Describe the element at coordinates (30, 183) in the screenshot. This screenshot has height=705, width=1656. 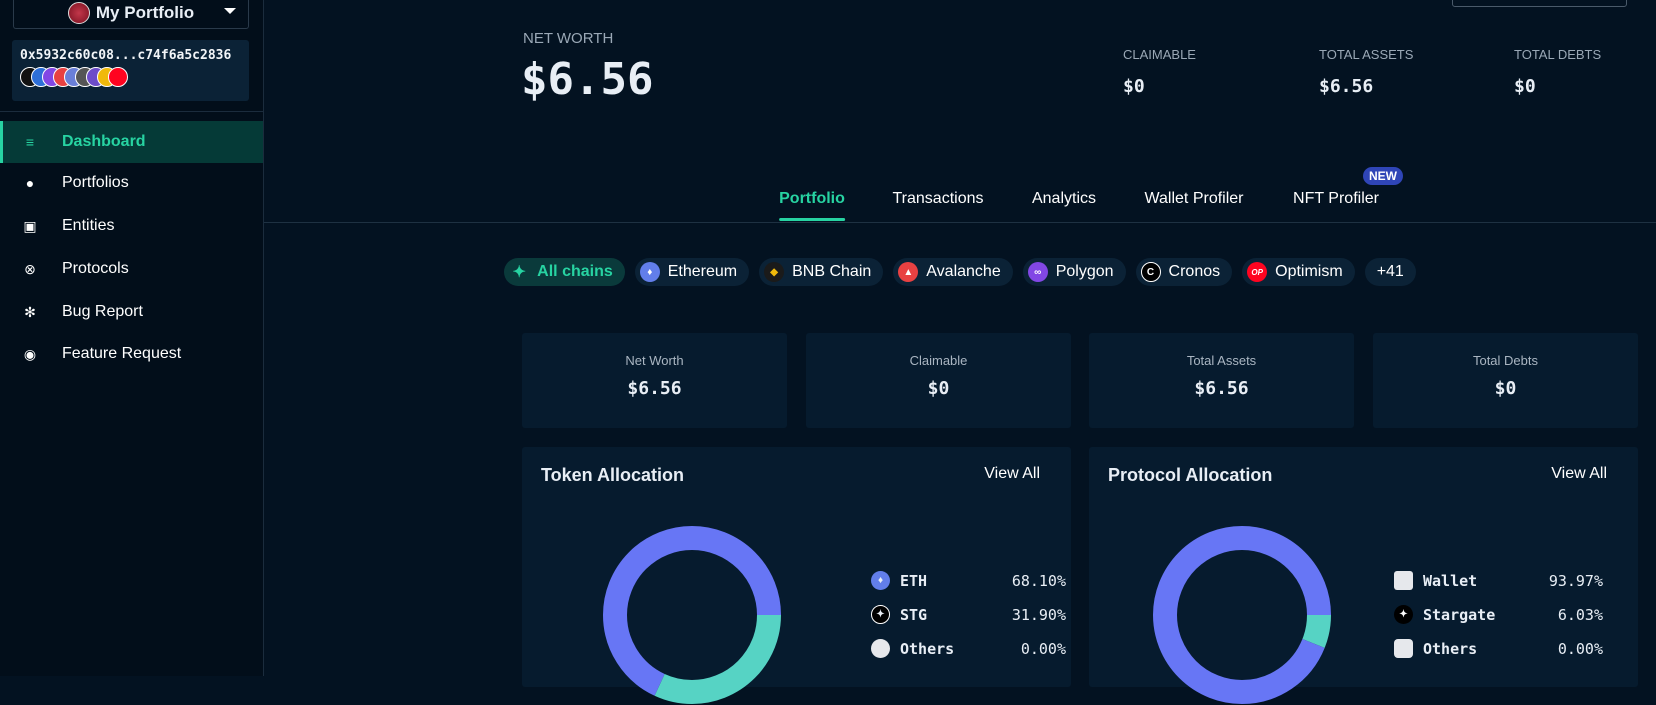
I see `user-icon: ●` at that location.